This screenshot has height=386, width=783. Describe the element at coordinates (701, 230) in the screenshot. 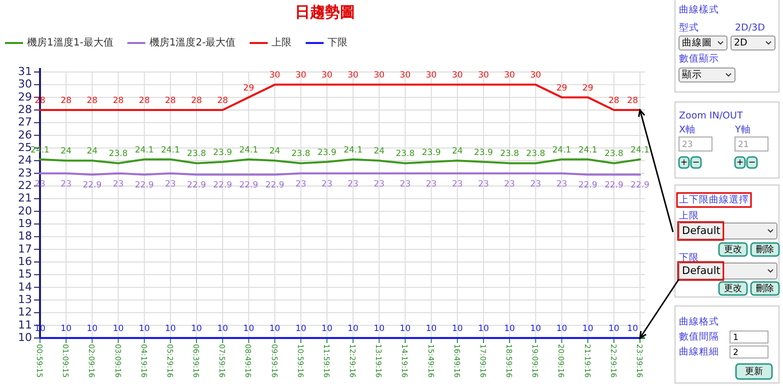

I see `annotation: Default` at that location.